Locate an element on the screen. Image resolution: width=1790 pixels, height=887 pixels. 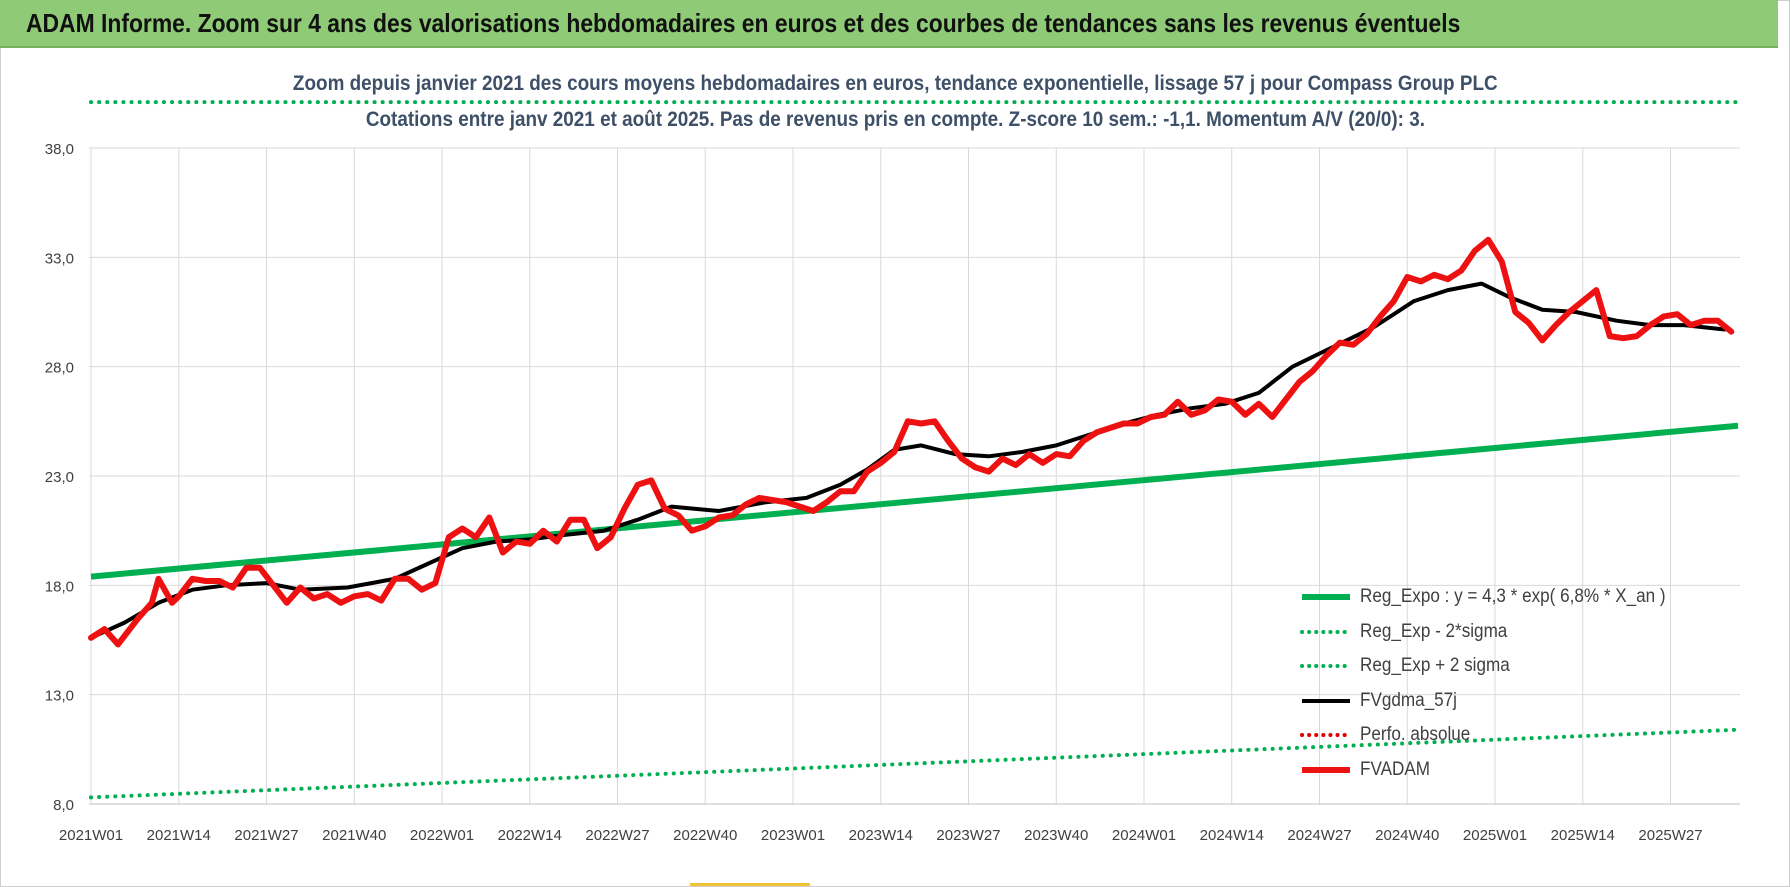
x-tick-label: 2021W40 is located at coordinates (354, 835).